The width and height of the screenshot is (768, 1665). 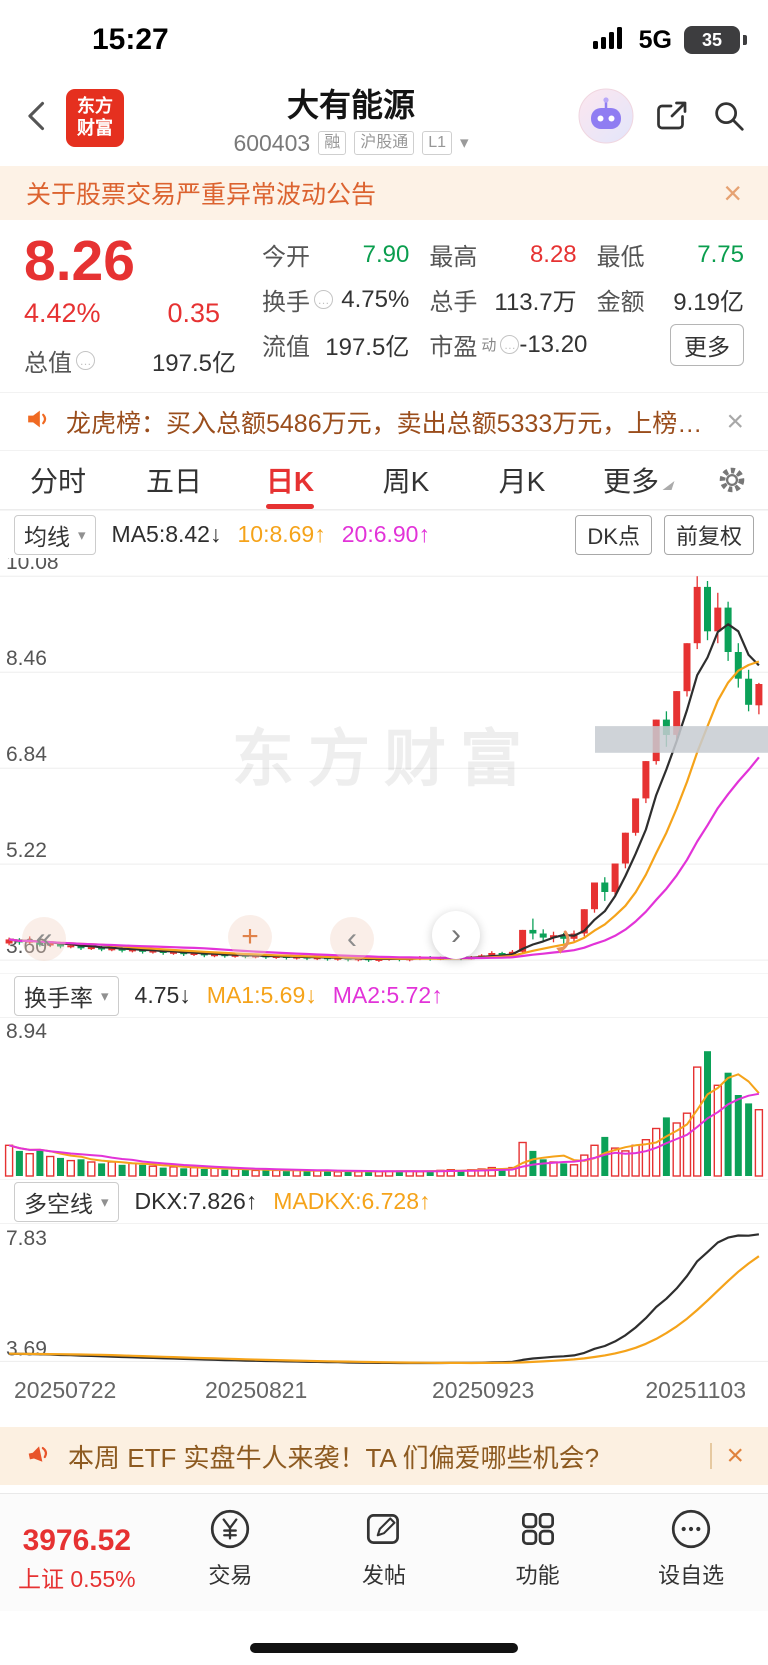 What do you see at coordinates (503, 302) in the screenshot?
I see `quote-volume: 总手 113.7万` at bounding box center [503, 302].